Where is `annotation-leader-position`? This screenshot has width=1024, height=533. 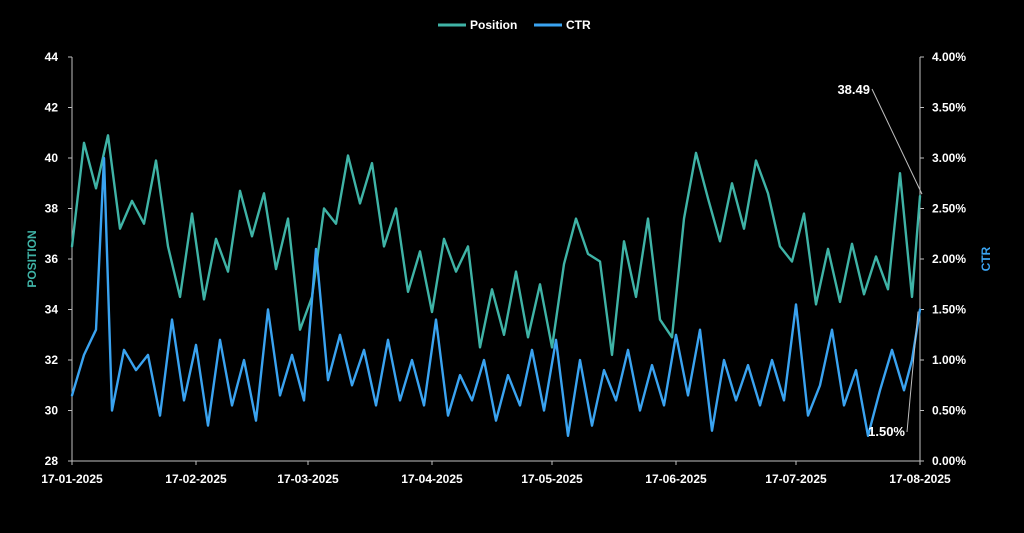 annotation-leader-position is located at coordinates (897, 141).